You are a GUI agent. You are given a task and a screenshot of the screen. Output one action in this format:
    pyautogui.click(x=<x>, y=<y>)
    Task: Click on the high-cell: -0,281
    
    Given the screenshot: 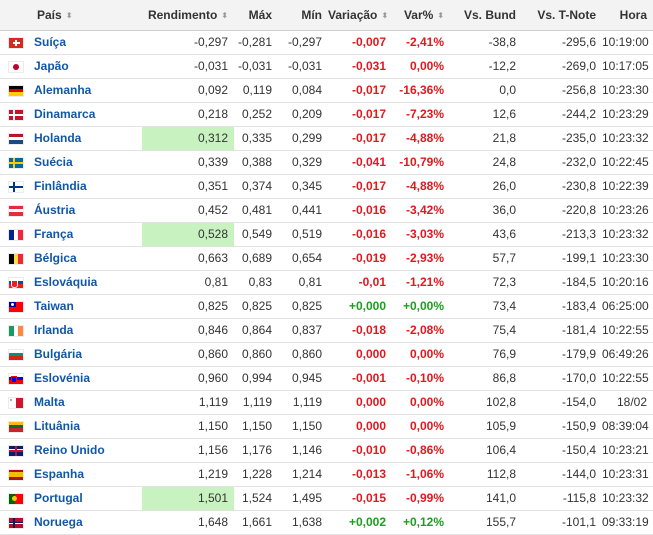 What is the action you would take?
    pyautogui.click(x=256, y=42)
    